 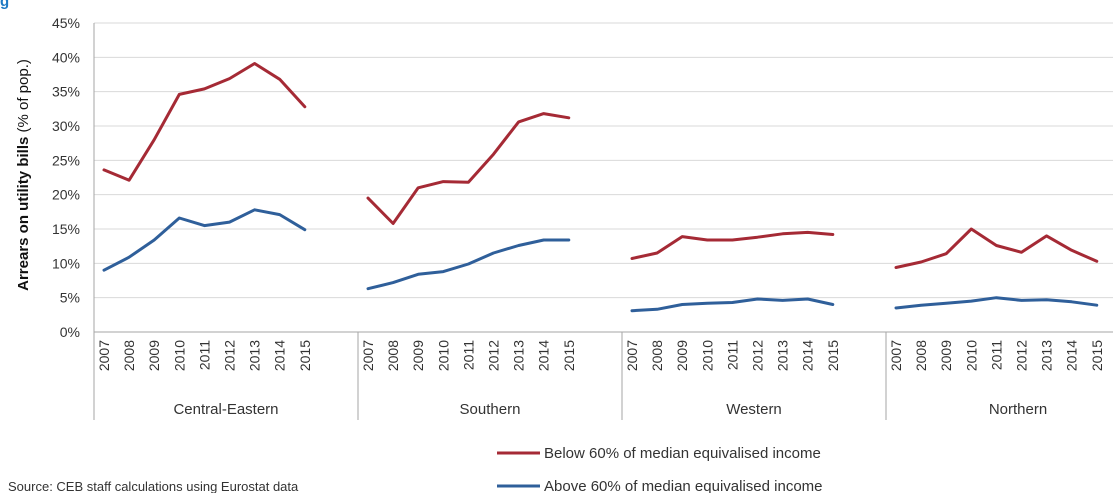 I want to click on y-tick-label: 35%, so click(x=66, y=92).